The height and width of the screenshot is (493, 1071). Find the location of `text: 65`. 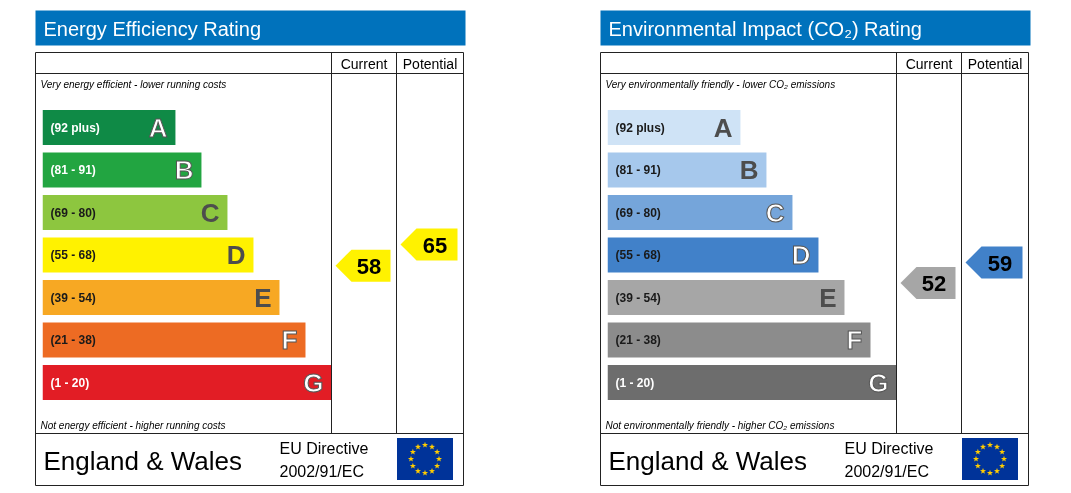

text: 65 is located at coordinates (435, 245).